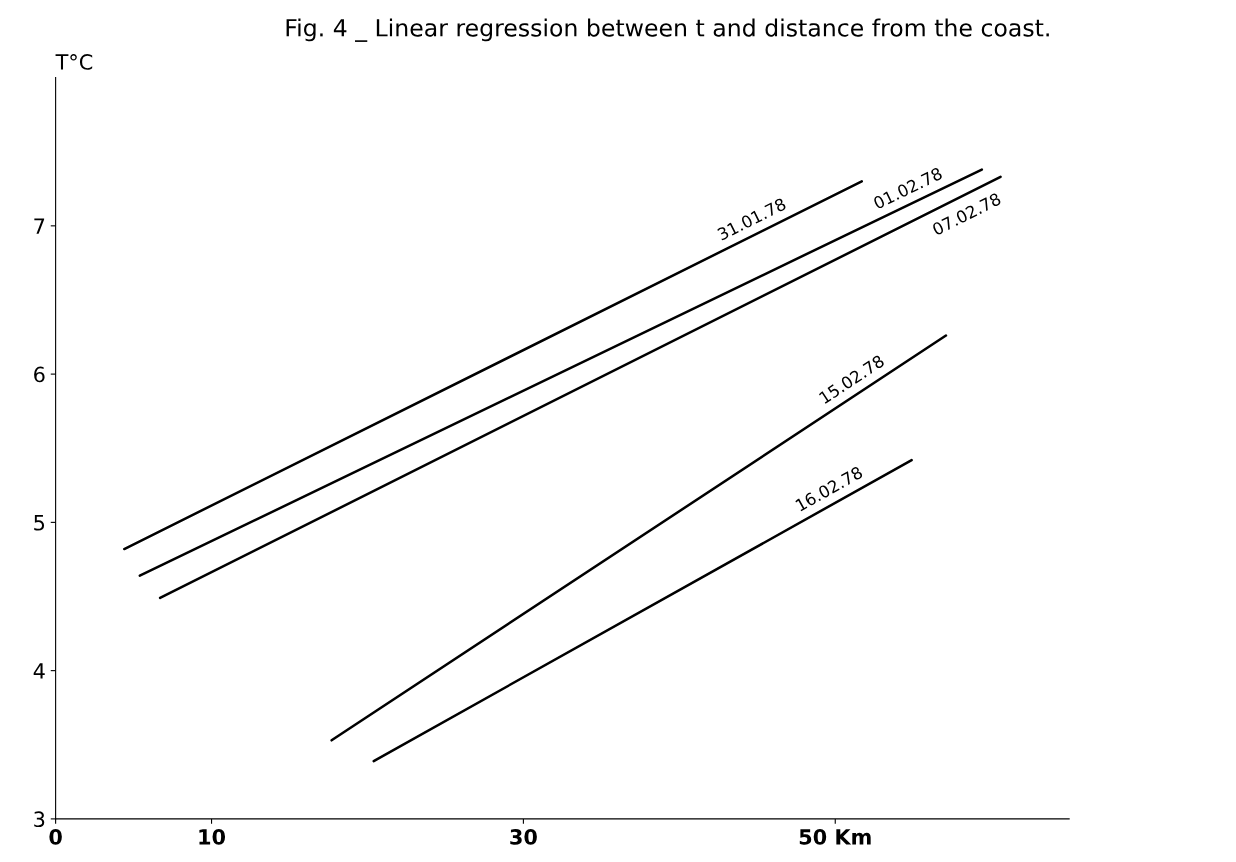  I want to click on x-tick-label: 0, so click(55, 836).